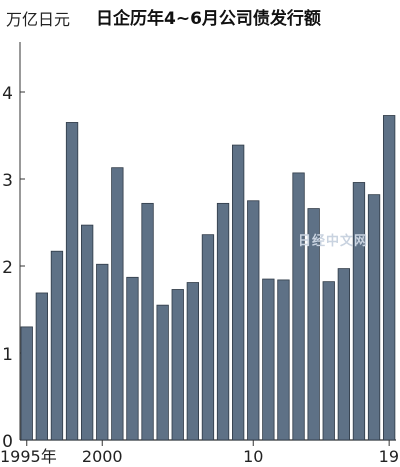  What do you see at coordinates (359, 311) in the screenshot?
I see `bar-2017` at bounding box center [359, 311].